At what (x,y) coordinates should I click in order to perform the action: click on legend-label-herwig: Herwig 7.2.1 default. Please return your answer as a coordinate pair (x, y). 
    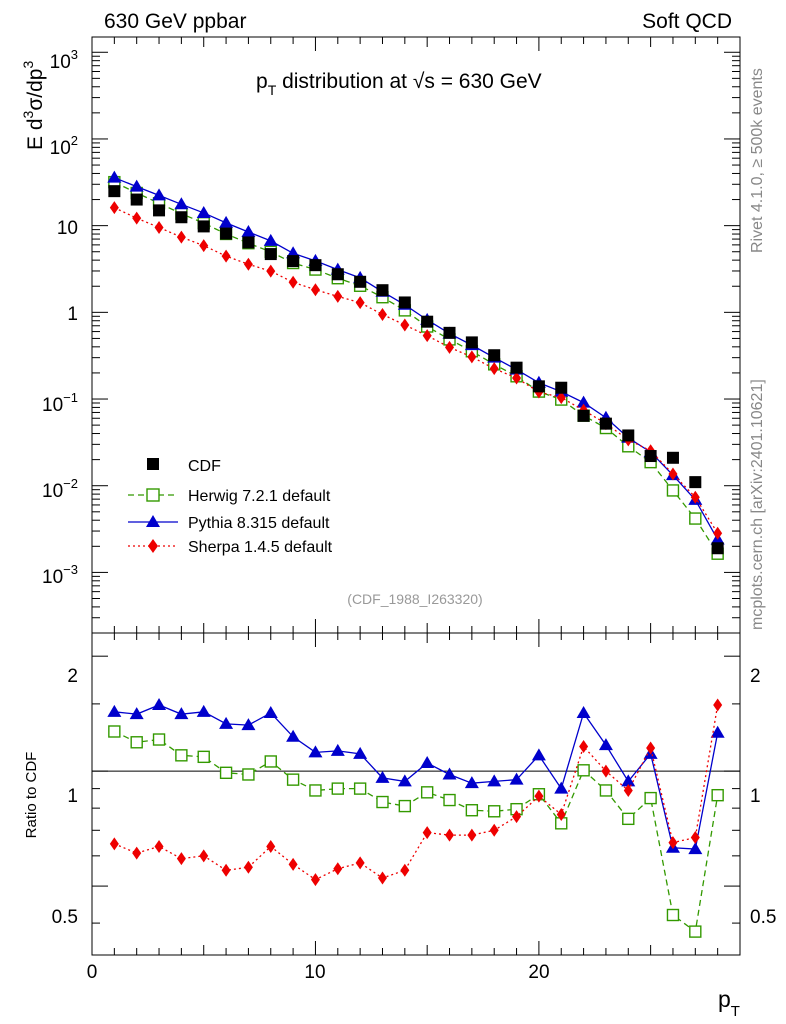
    Looking at the image, I should click on (259, 496).